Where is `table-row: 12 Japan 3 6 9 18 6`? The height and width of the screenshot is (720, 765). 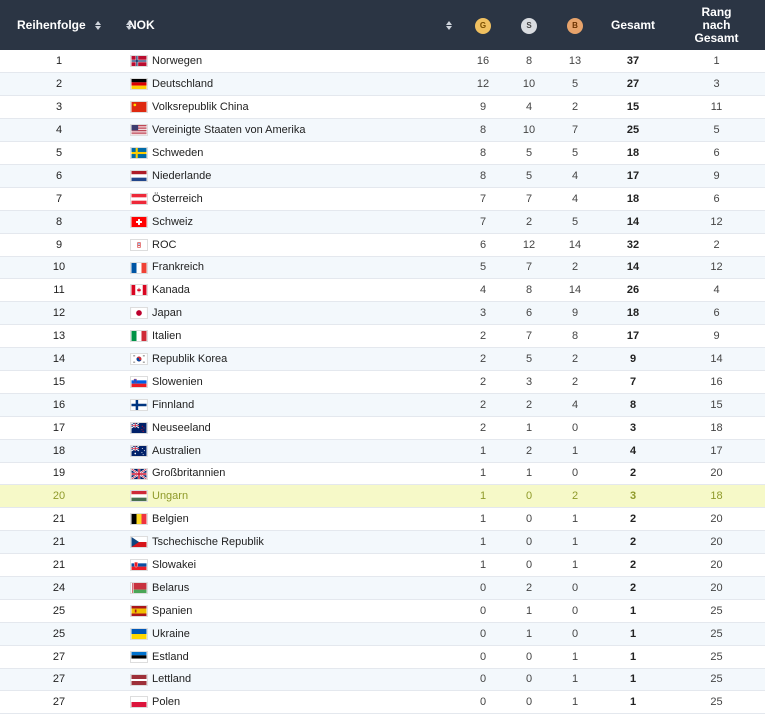
table-row: 12 Japan 3 6 9 18 6 is located at coordinates (382, 313).